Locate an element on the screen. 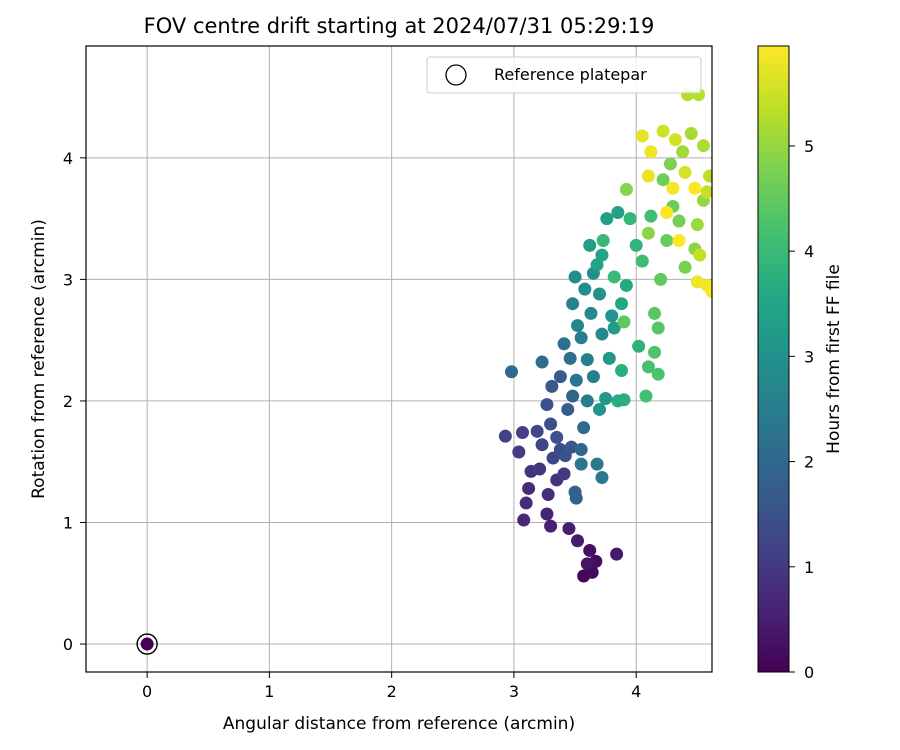 The image size is (900, 750). colorbar-label: Hours from first FF file is located at coordinates (834, 359).